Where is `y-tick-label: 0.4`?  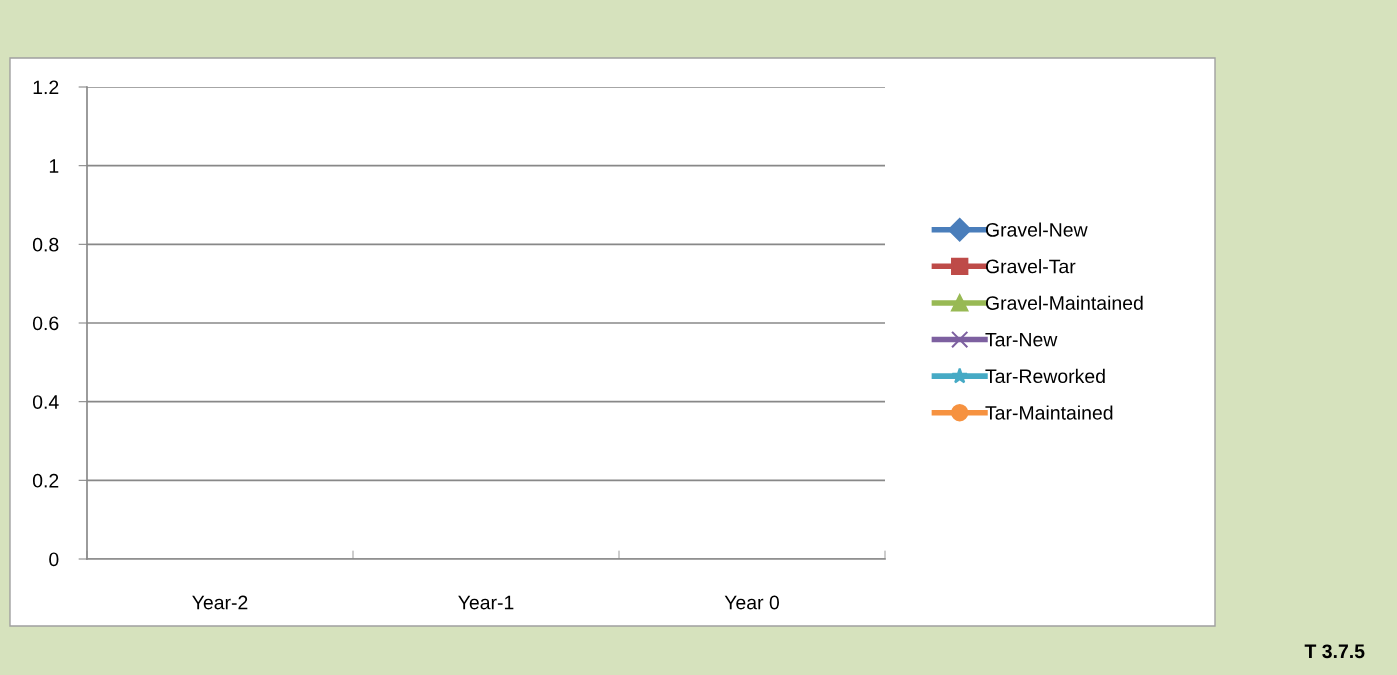
y-tick-label: 0.4 is located at coordinates (45, 402).